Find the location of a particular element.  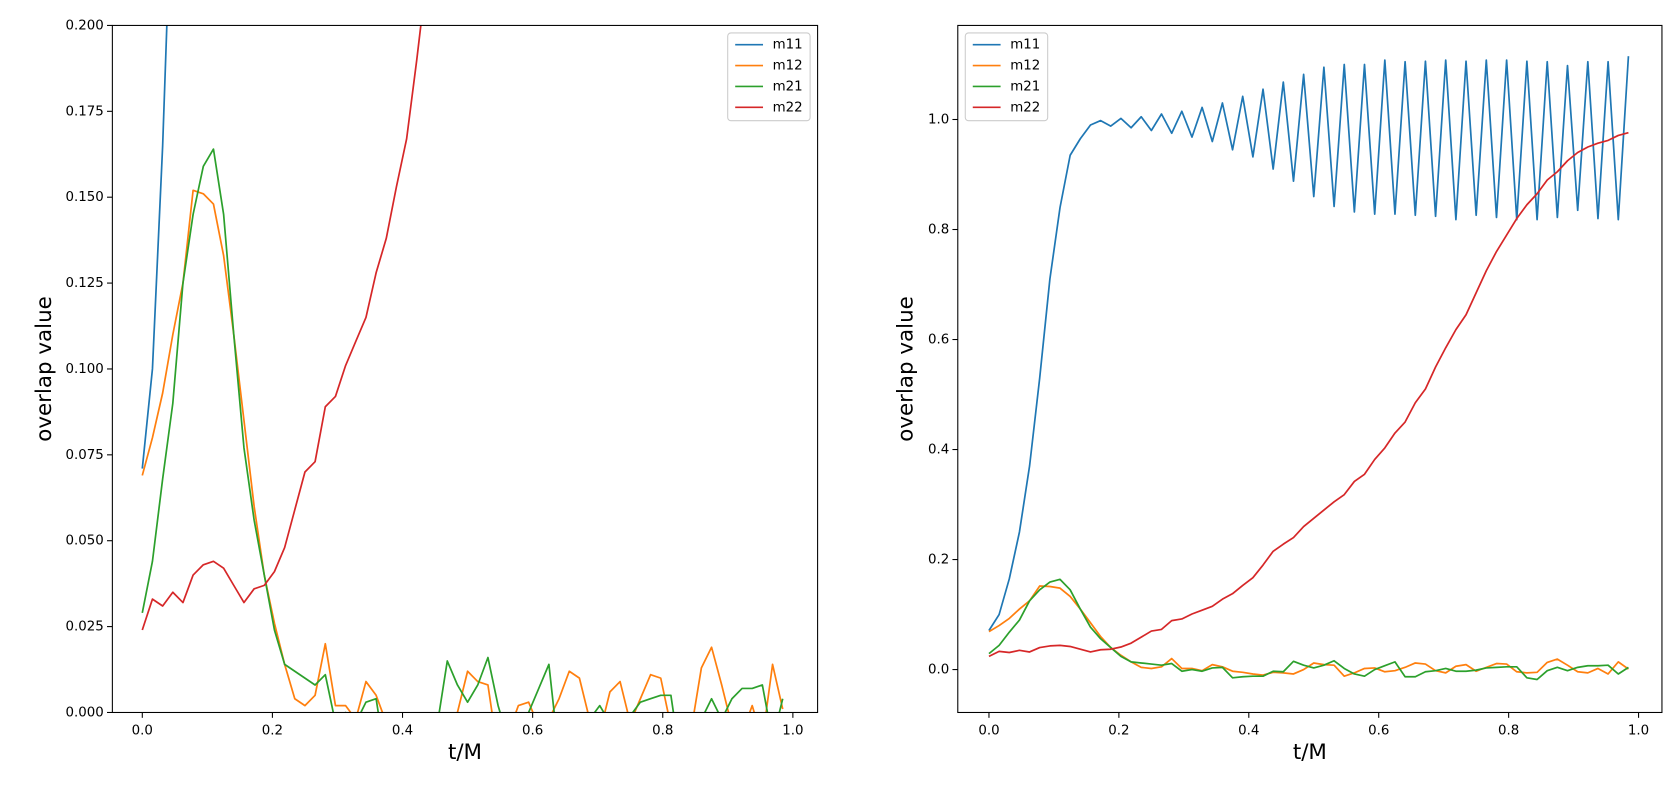

y-tick-label: 0.6 is located at coordinates (938, 340).